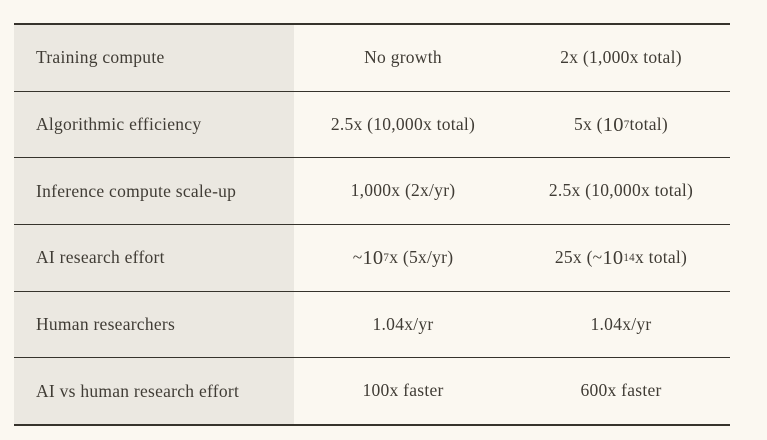  I want to click on value-cell-a: 100x faster, so click(403, 391).